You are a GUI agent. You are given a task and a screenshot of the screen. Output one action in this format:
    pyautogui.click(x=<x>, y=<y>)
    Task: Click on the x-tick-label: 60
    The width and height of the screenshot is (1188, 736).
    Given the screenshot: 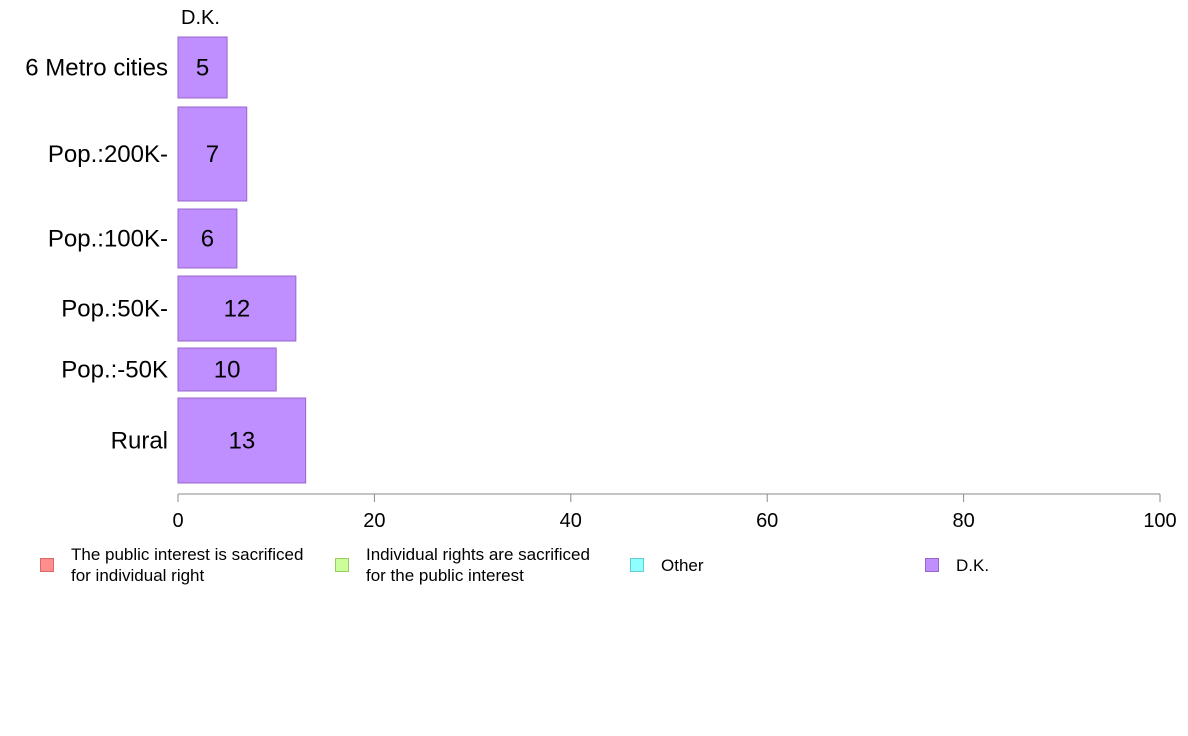 What is the action you would take?
    pyautogui.click(x=767, y=521)
    